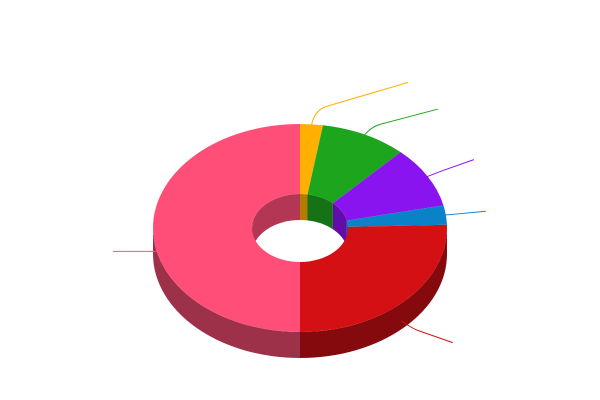 The width and height of the screenshot is (600, 400). Describe the element at coordinates (400, 123) in the screenshot. I see `slice-1-leader-line` at that location.